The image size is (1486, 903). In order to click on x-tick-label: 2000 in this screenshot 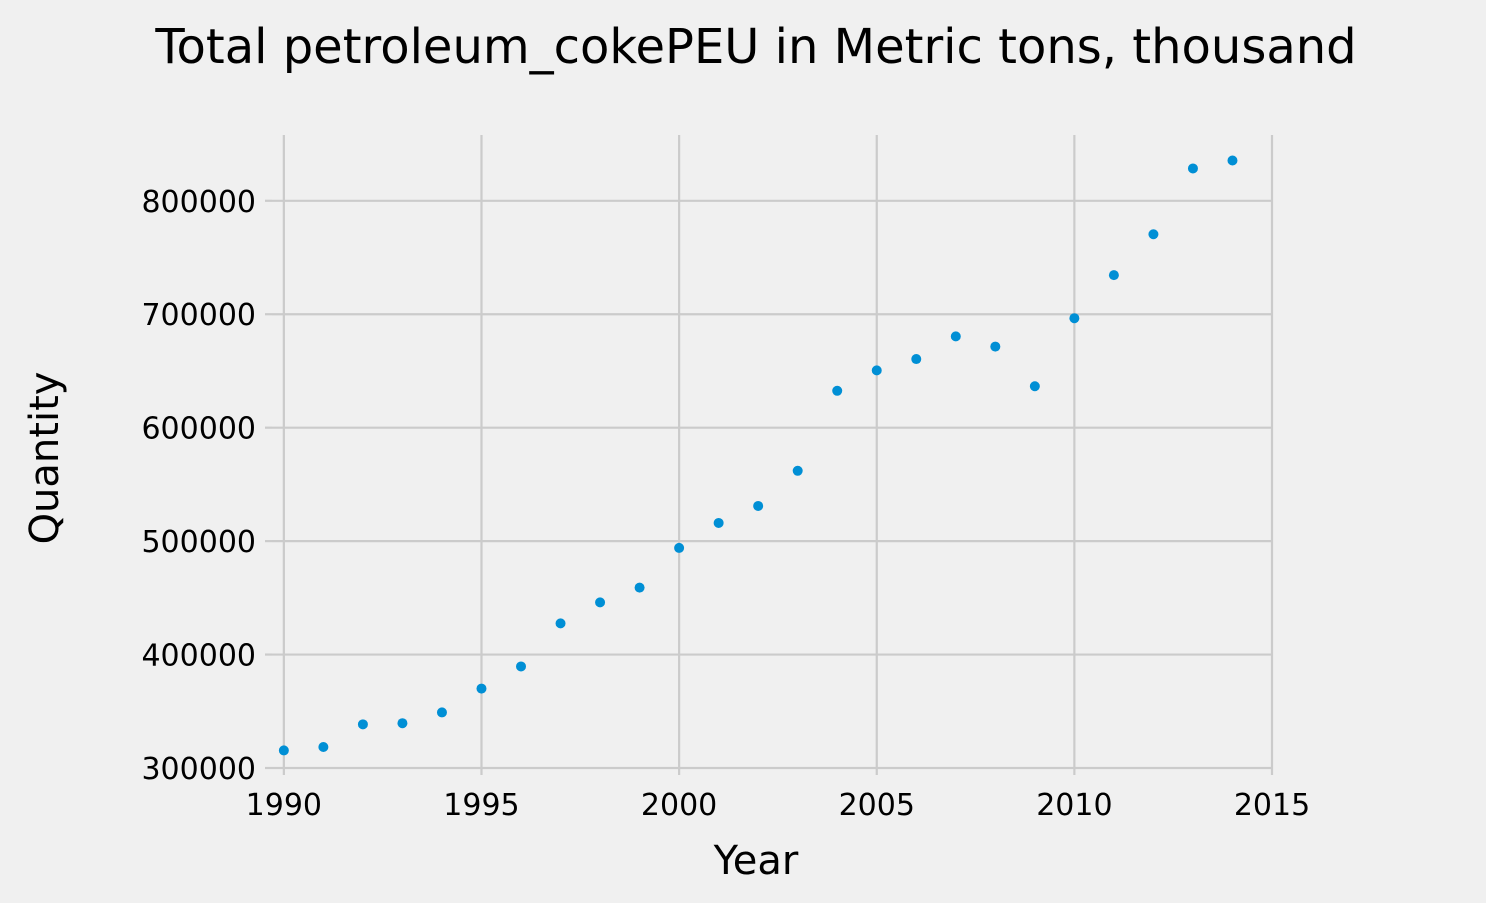, I will do `click(679, 805)`.